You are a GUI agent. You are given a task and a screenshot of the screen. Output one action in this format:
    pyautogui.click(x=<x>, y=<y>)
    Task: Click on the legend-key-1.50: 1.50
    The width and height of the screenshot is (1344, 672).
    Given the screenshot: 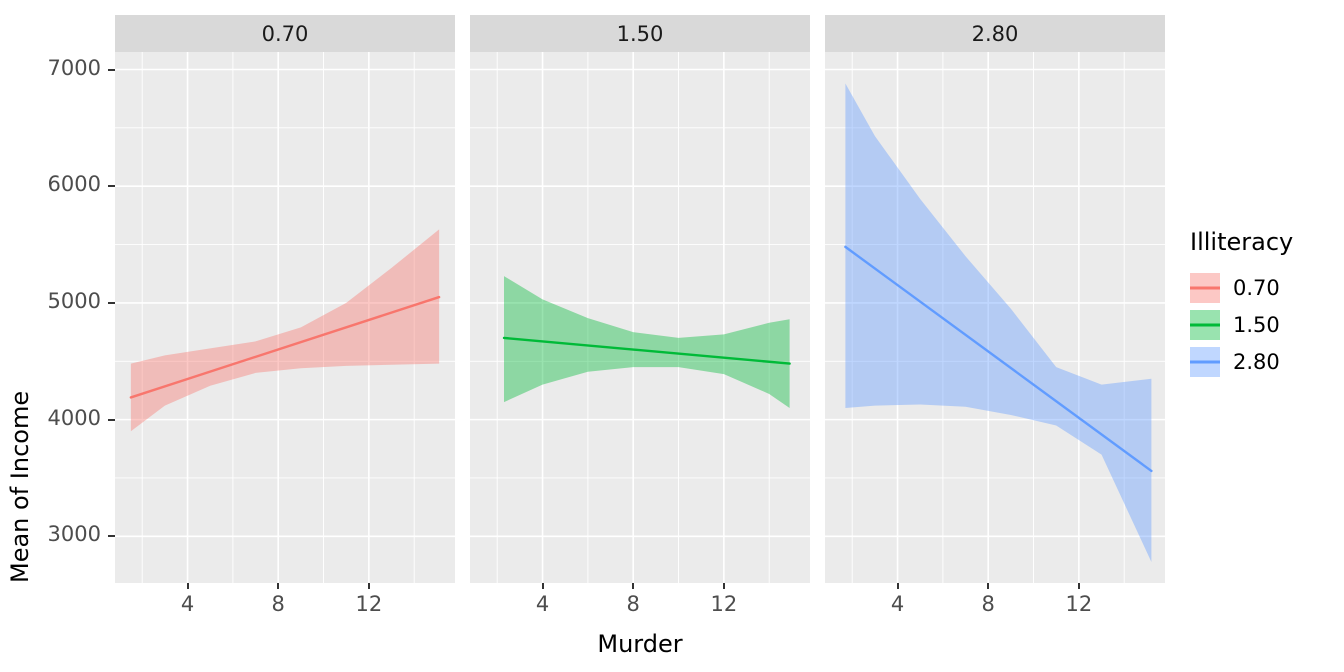 What is the action you would take?
    pyautogui.click(x=1241, y=325)
    